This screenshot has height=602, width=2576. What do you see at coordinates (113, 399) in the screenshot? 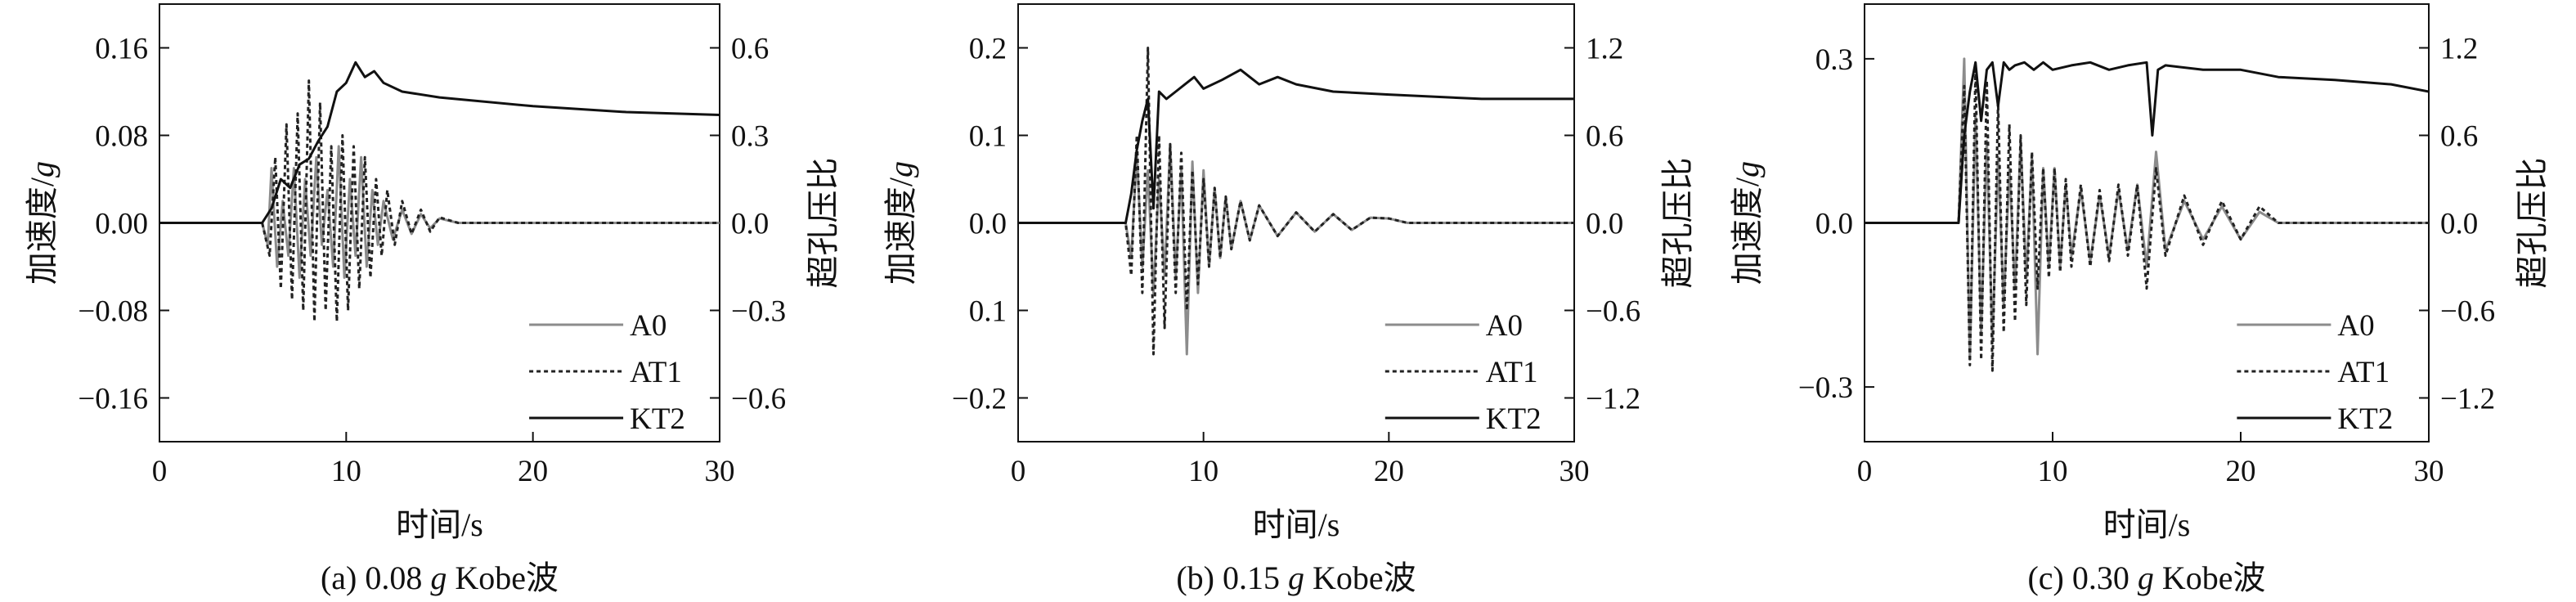
I see `y-left-tick-label: −0.16` at bounding box center [113, 399].